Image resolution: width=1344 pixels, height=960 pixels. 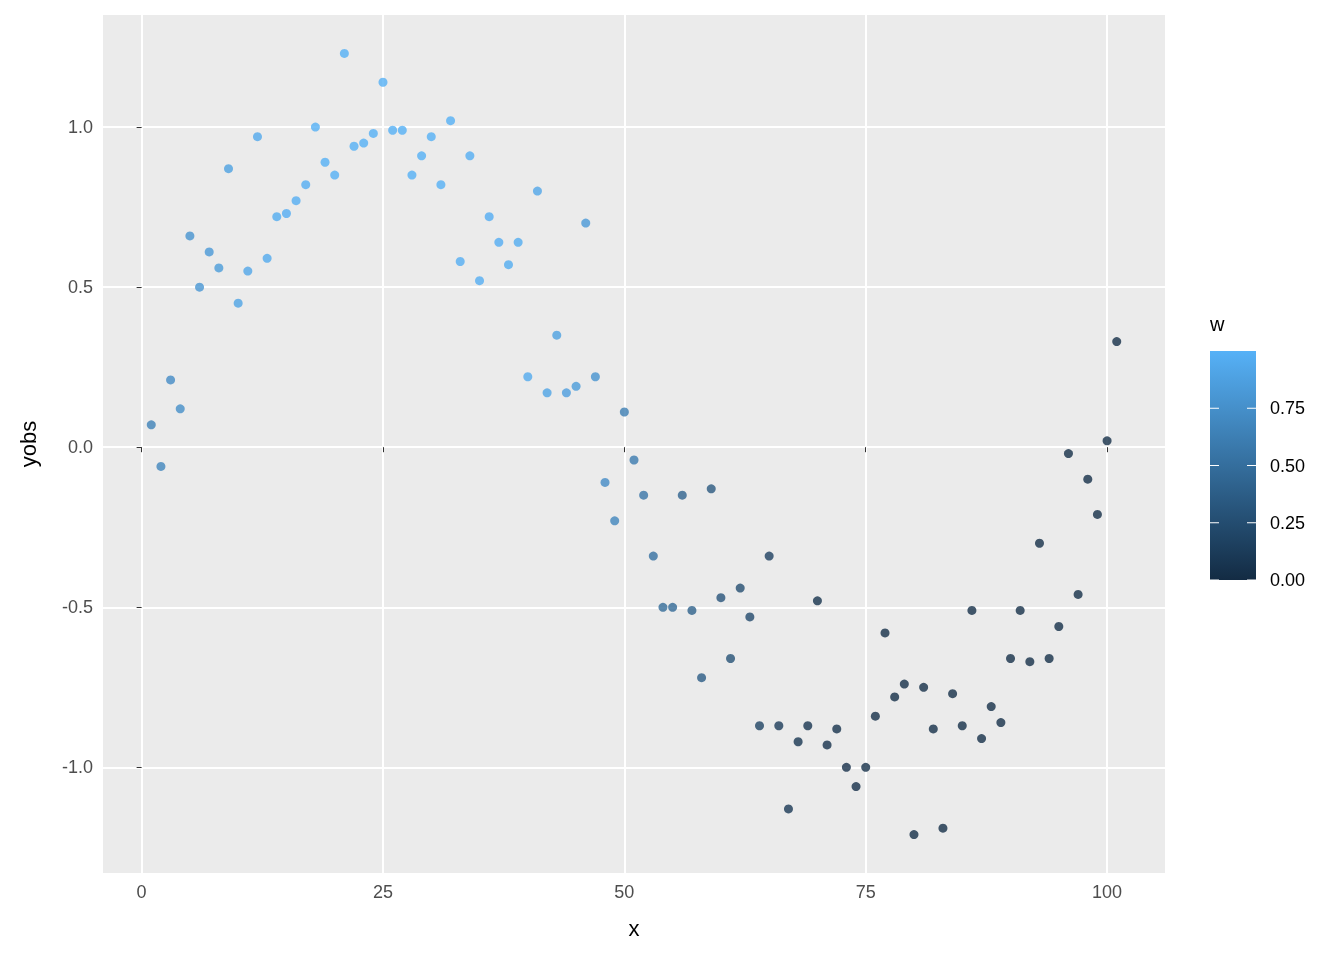 I want to click on y-tick-label: 1.0, so click(x=80, y=127).